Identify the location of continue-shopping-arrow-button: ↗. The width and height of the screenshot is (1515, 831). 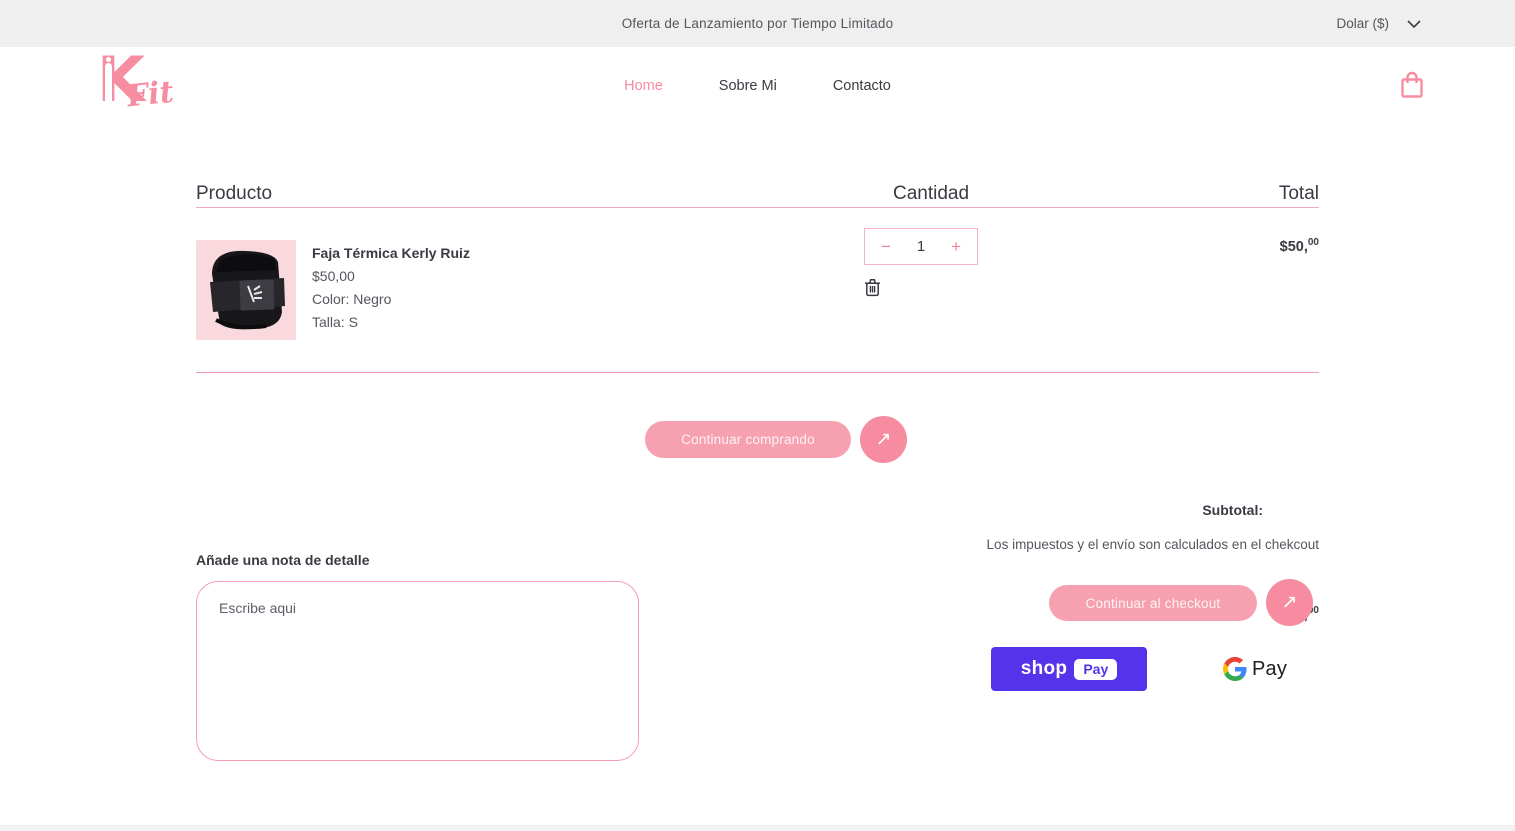
(883, 439).